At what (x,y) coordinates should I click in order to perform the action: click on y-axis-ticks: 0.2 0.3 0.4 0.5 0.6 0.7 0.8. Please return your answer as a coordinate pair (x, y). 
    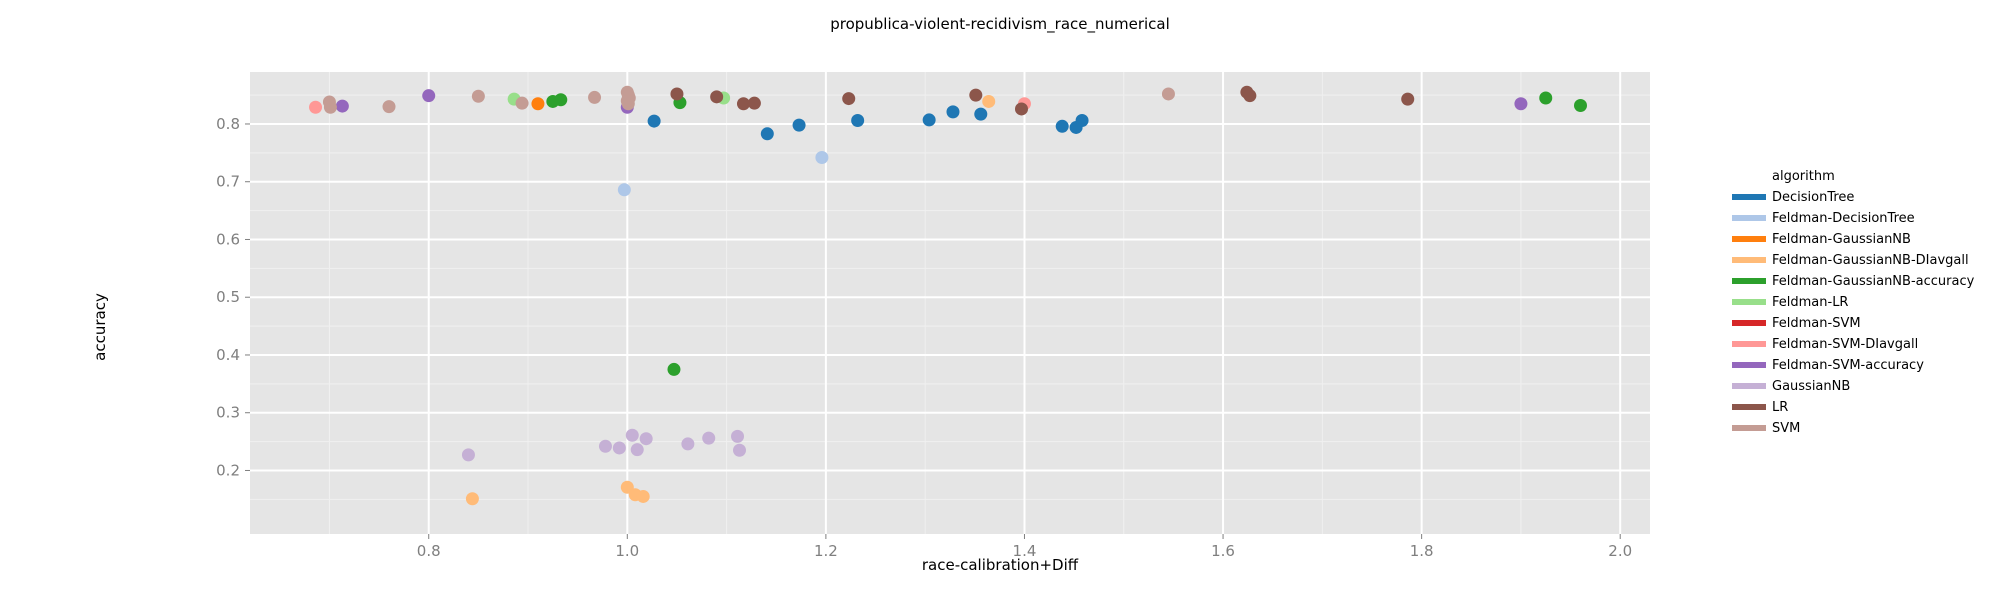
    Looking at the image, I should click on (233, 297).